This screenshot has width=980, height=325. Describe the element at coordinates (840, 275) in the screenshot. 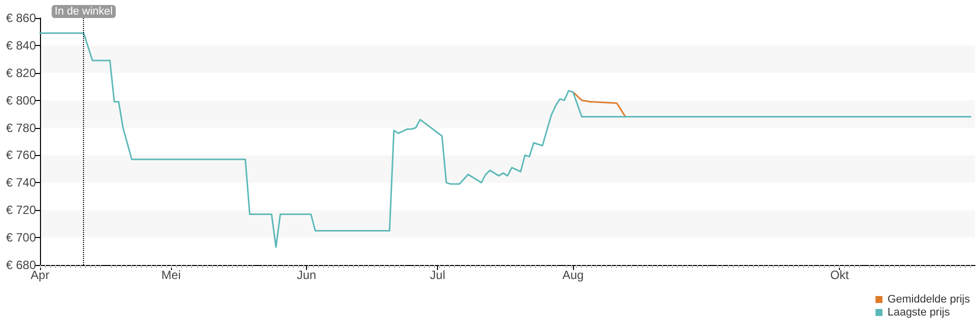

I see `x-tick-label: Okt` at that location.